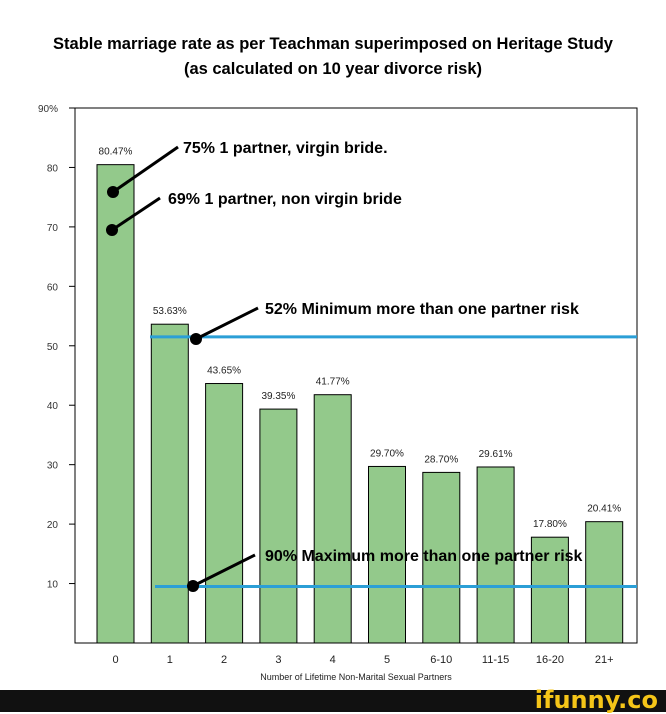 The width and height of the screenshot is (666, 714). I want to click on y-tick-label: 40, so click(53, 406).